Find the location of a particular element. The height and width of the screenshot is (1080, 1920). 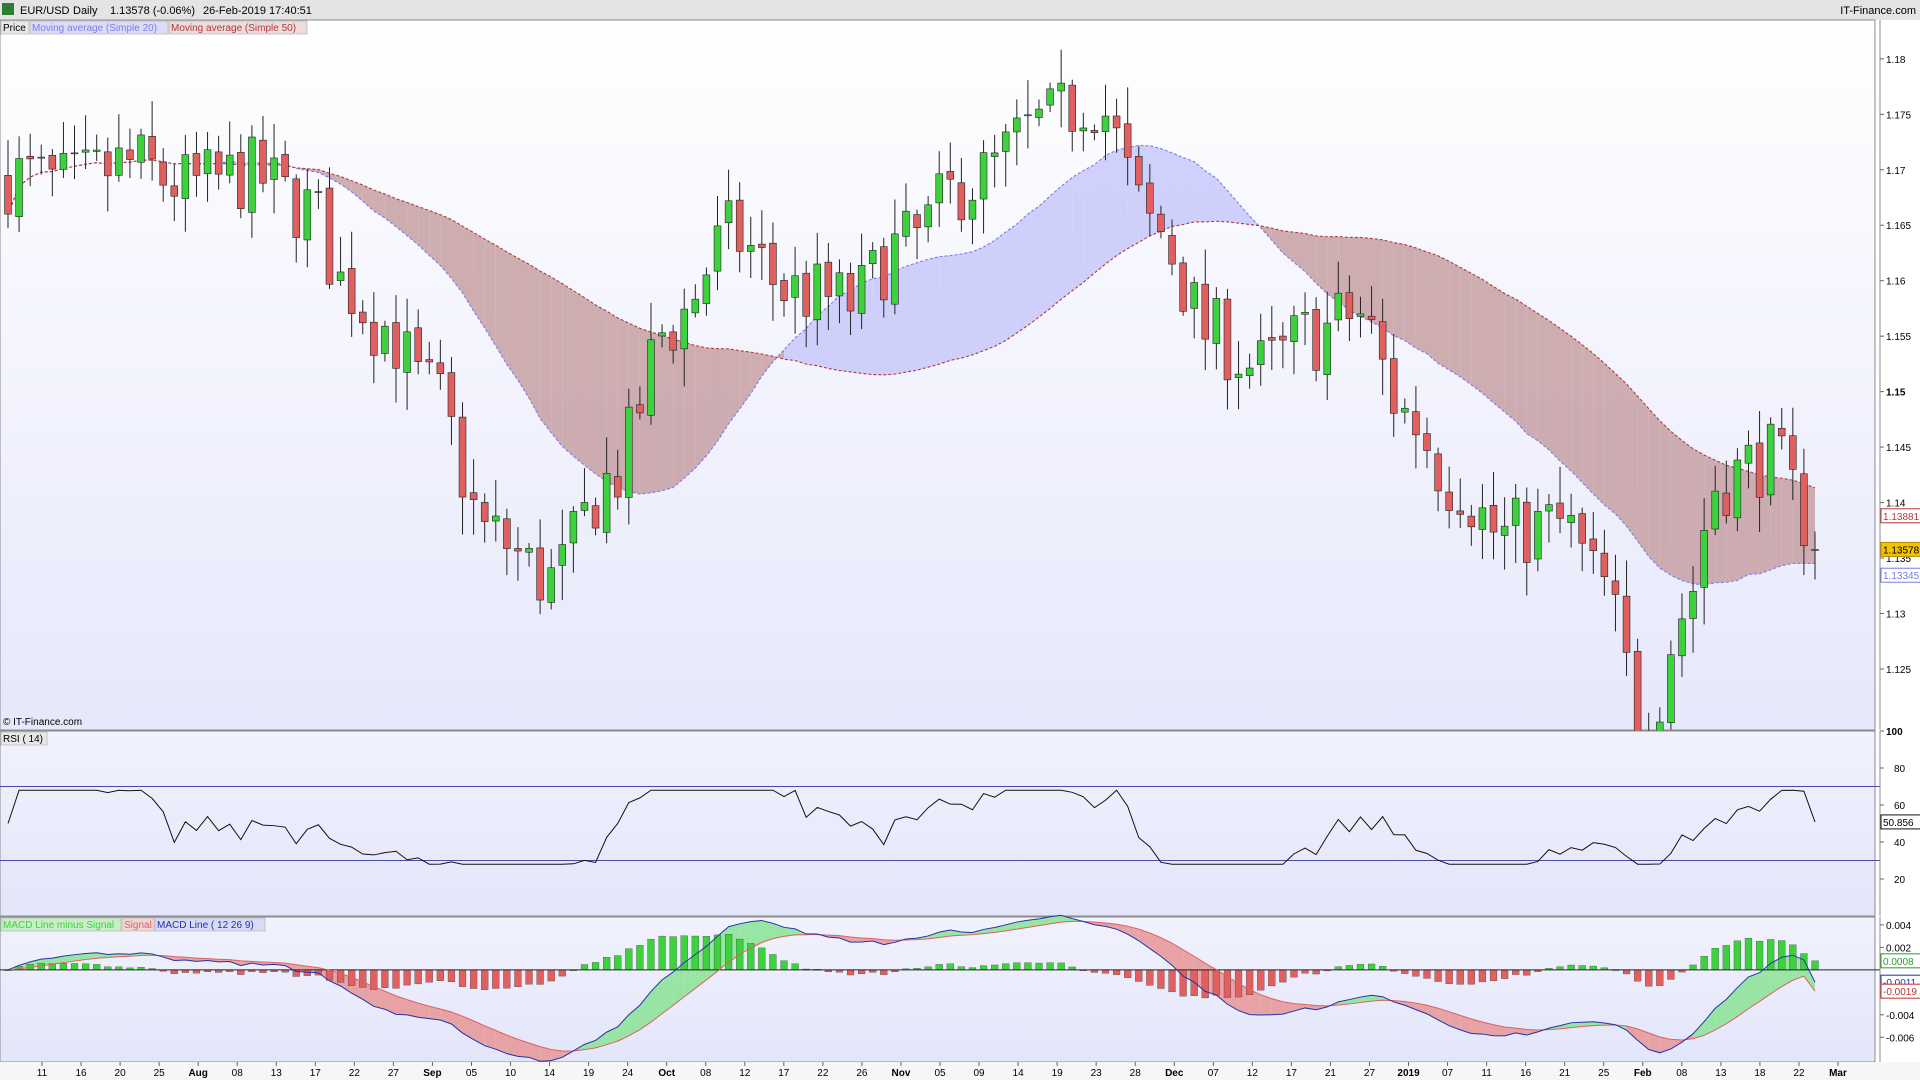

time-tick-label: Dec is located at coordinates (1174, 1073).